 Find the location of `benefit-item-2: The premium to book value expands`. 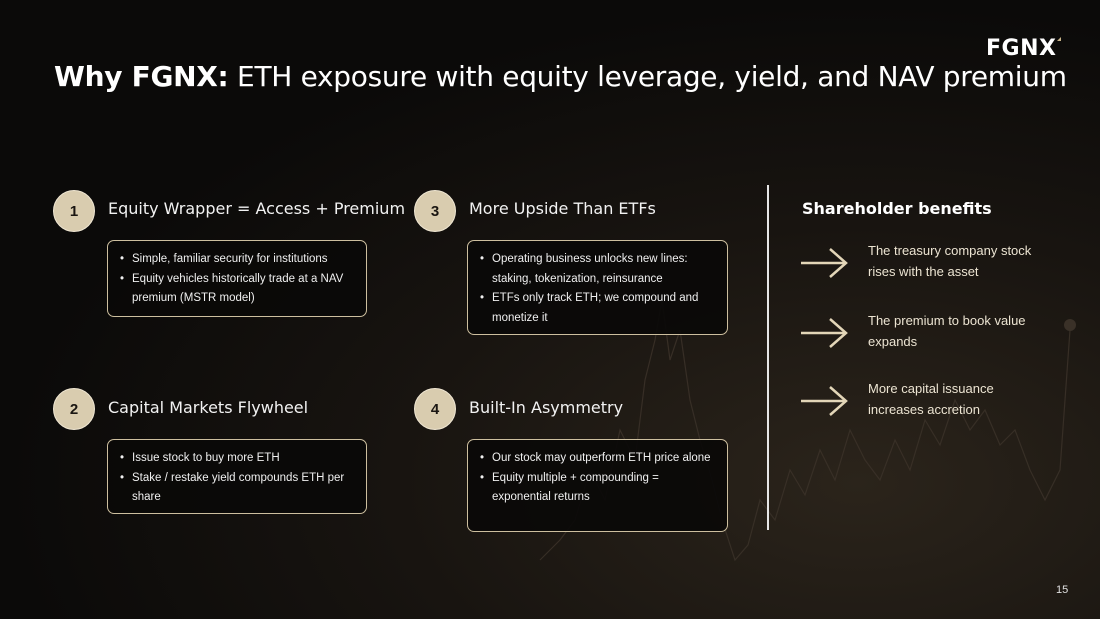

benefit-item-2: The premium to book value expands is located at coordinates (930, 334).